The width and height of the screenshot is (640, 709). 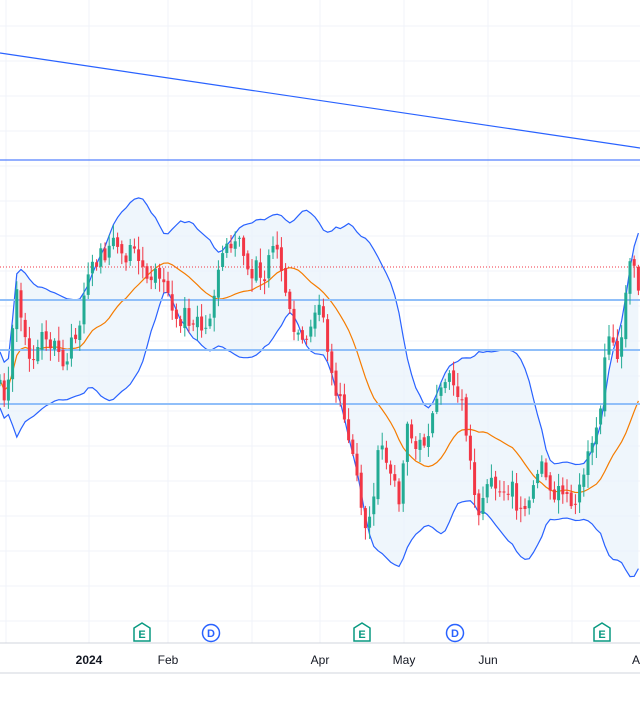 I want to click on earnings-marker-letter: E, so click(x=361, y=635).